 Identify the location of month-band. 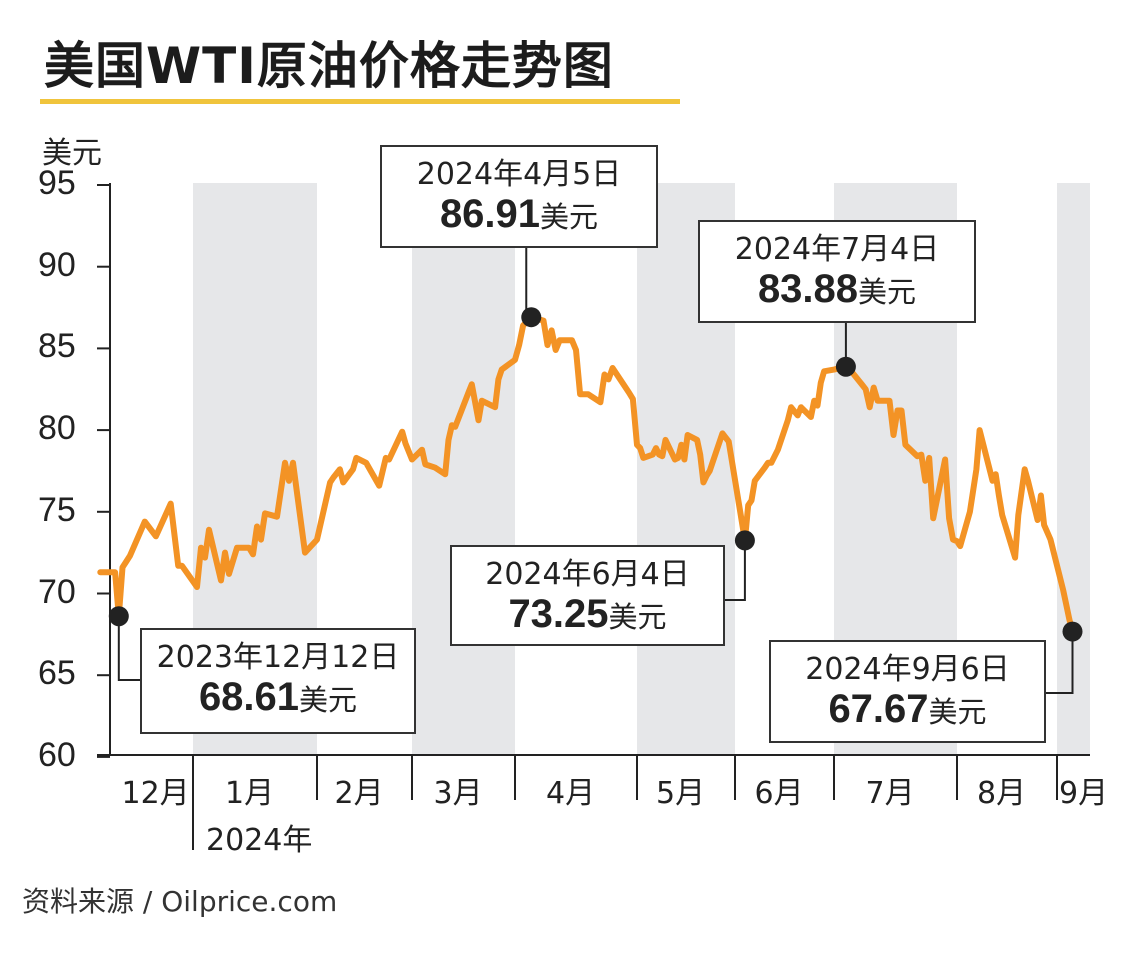
(463, 469).